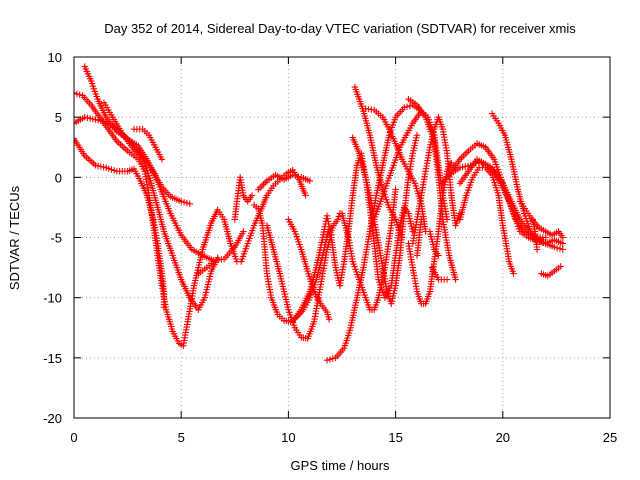 Image resolution: width=640 pixels, height=480 pixels. I want to click on x-tick-label: 25, so click(610, 437).